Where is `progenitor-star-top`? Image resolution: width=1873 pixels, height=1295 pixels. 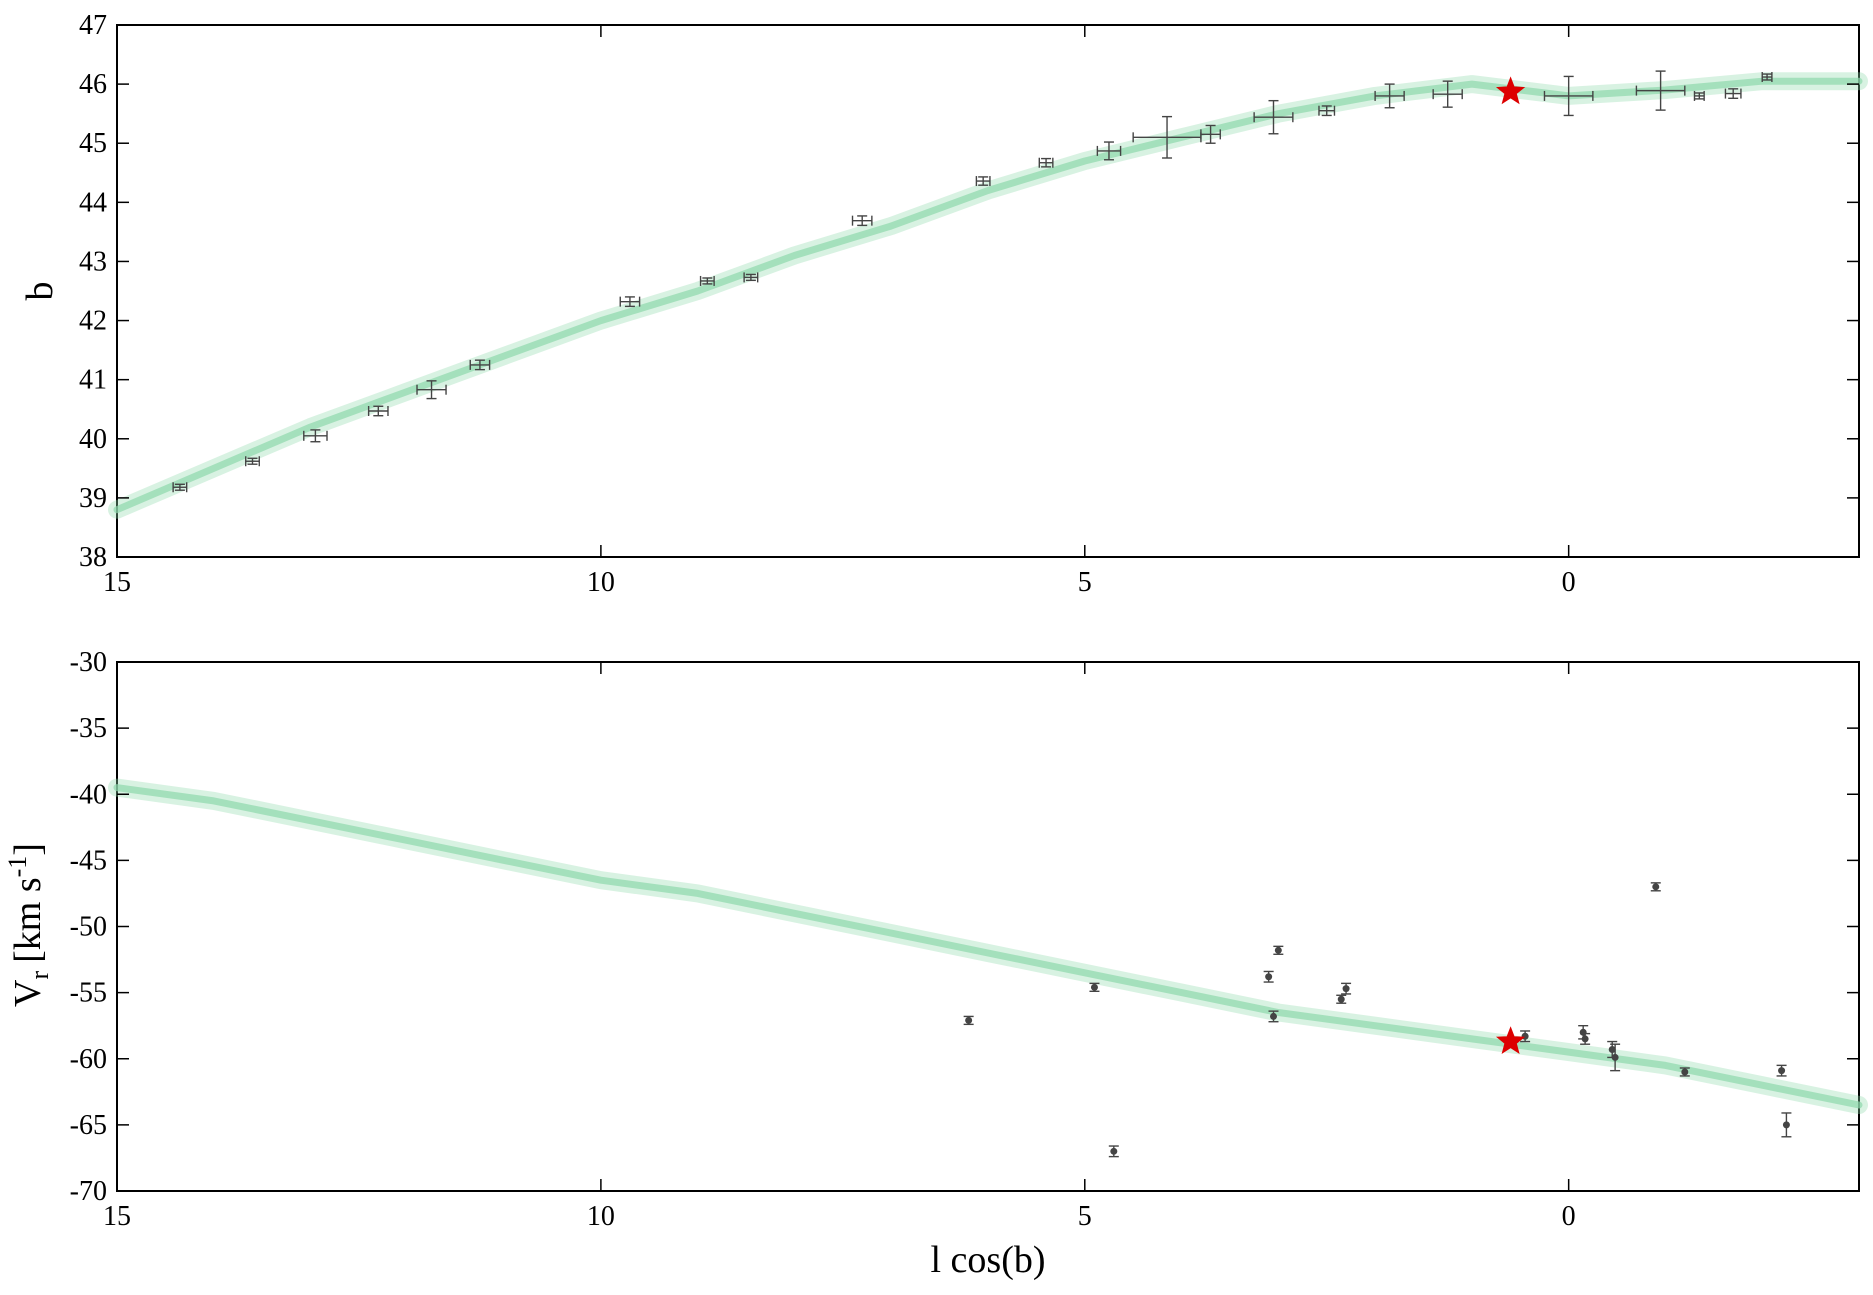 progenitor-star-top is located at coordinates (1510, 90).